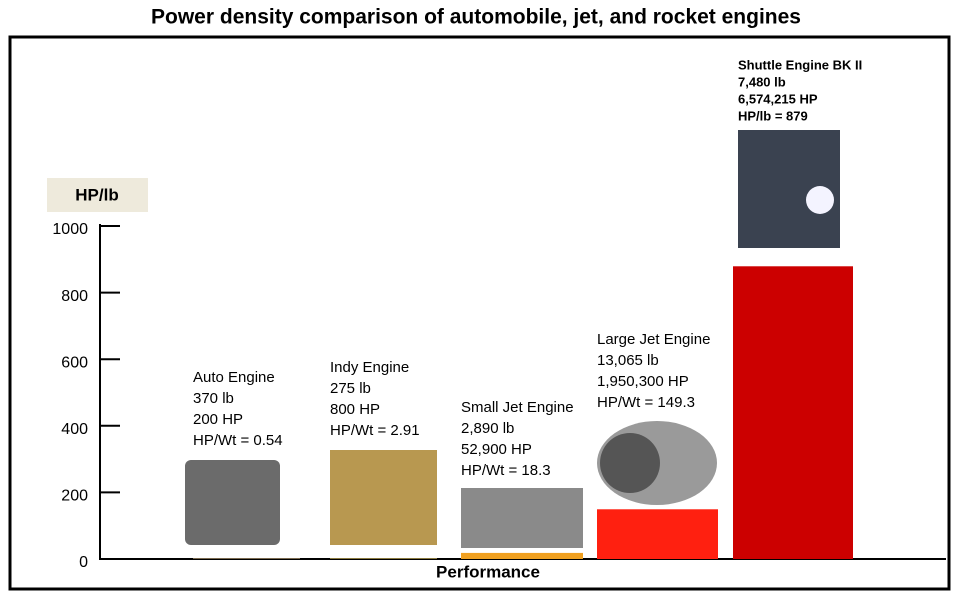  Describe the element at coordinates (762, 81) in the screenshot. I see `engine-annotation: 7,480 lb` at that location.